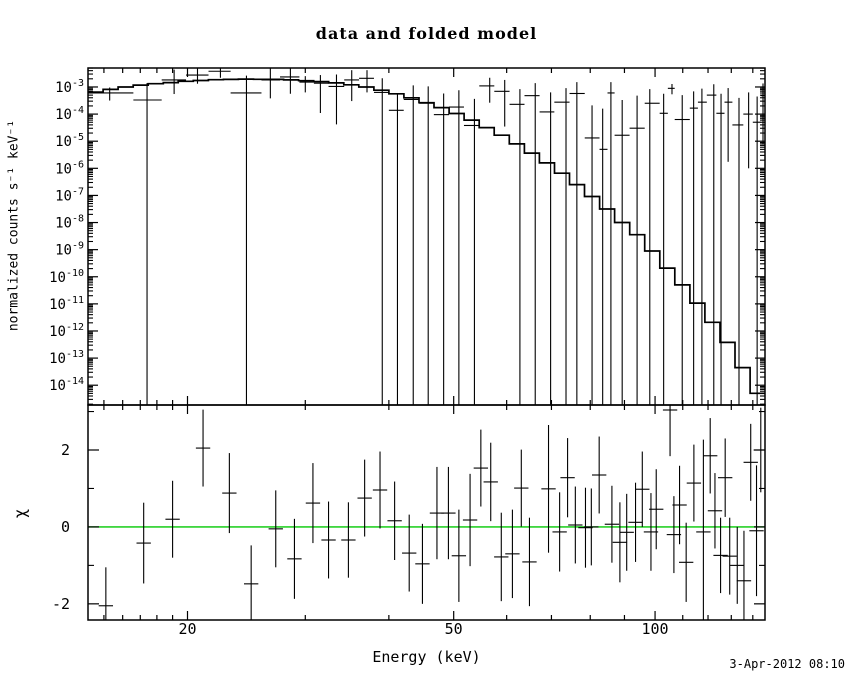  Describe the element at coordinates (187, 629) in the screenshot. I see `x-tick-label: 20` at that location.